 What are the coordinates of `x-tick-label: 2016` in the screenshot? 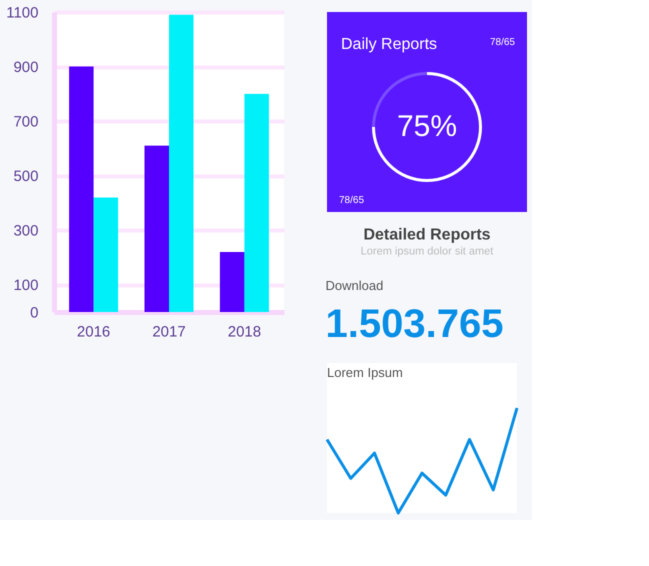 It's located at (93, 332).